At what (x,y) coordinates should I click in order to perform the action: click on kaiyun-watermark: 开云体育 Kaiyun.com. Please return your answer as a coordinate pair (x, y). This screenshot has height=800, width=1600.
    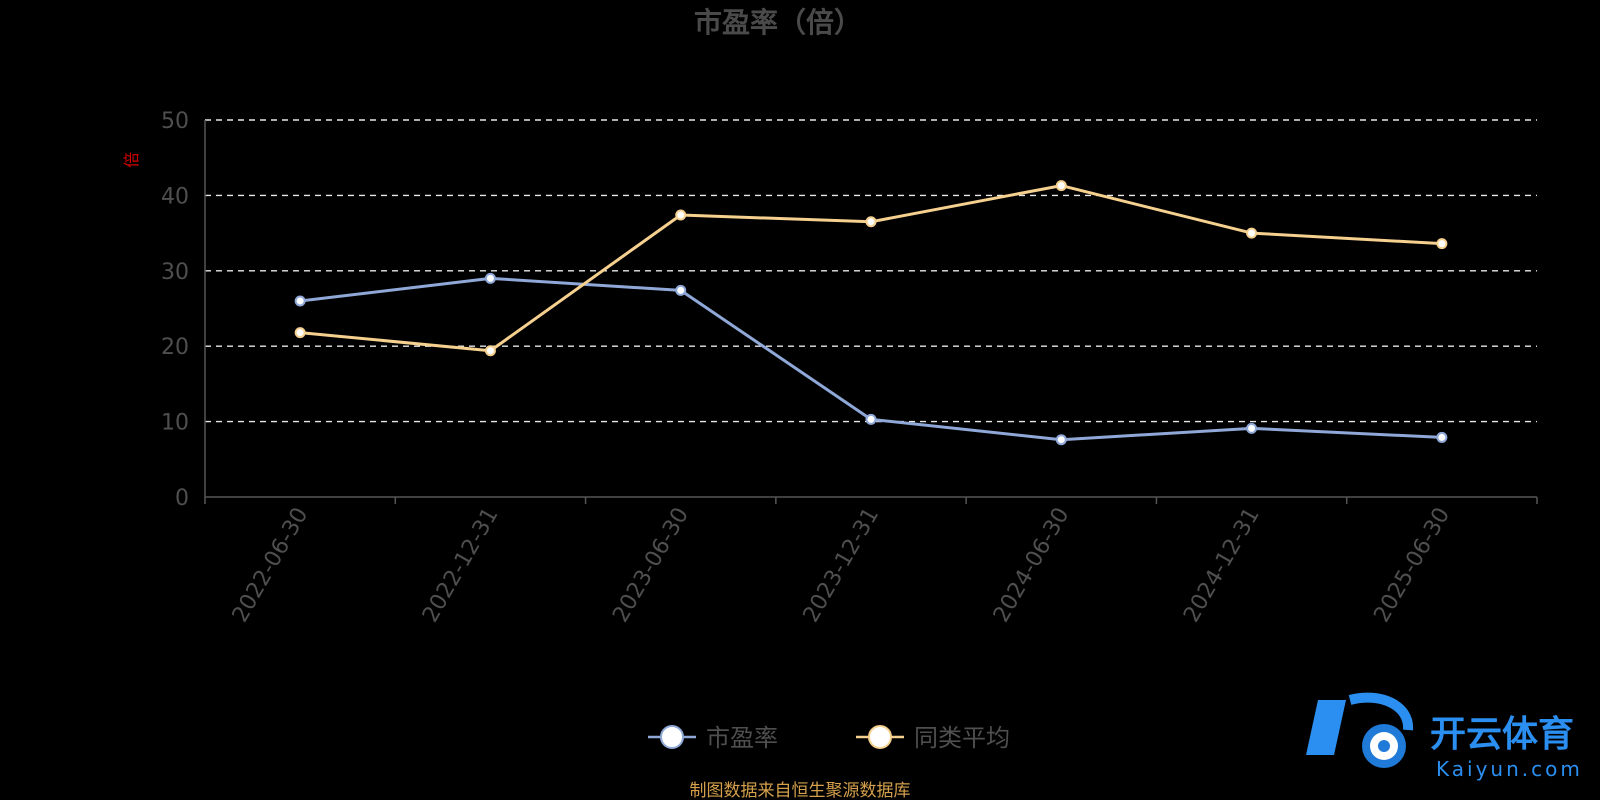
    Looking at the image, I should click on (1444, 736).